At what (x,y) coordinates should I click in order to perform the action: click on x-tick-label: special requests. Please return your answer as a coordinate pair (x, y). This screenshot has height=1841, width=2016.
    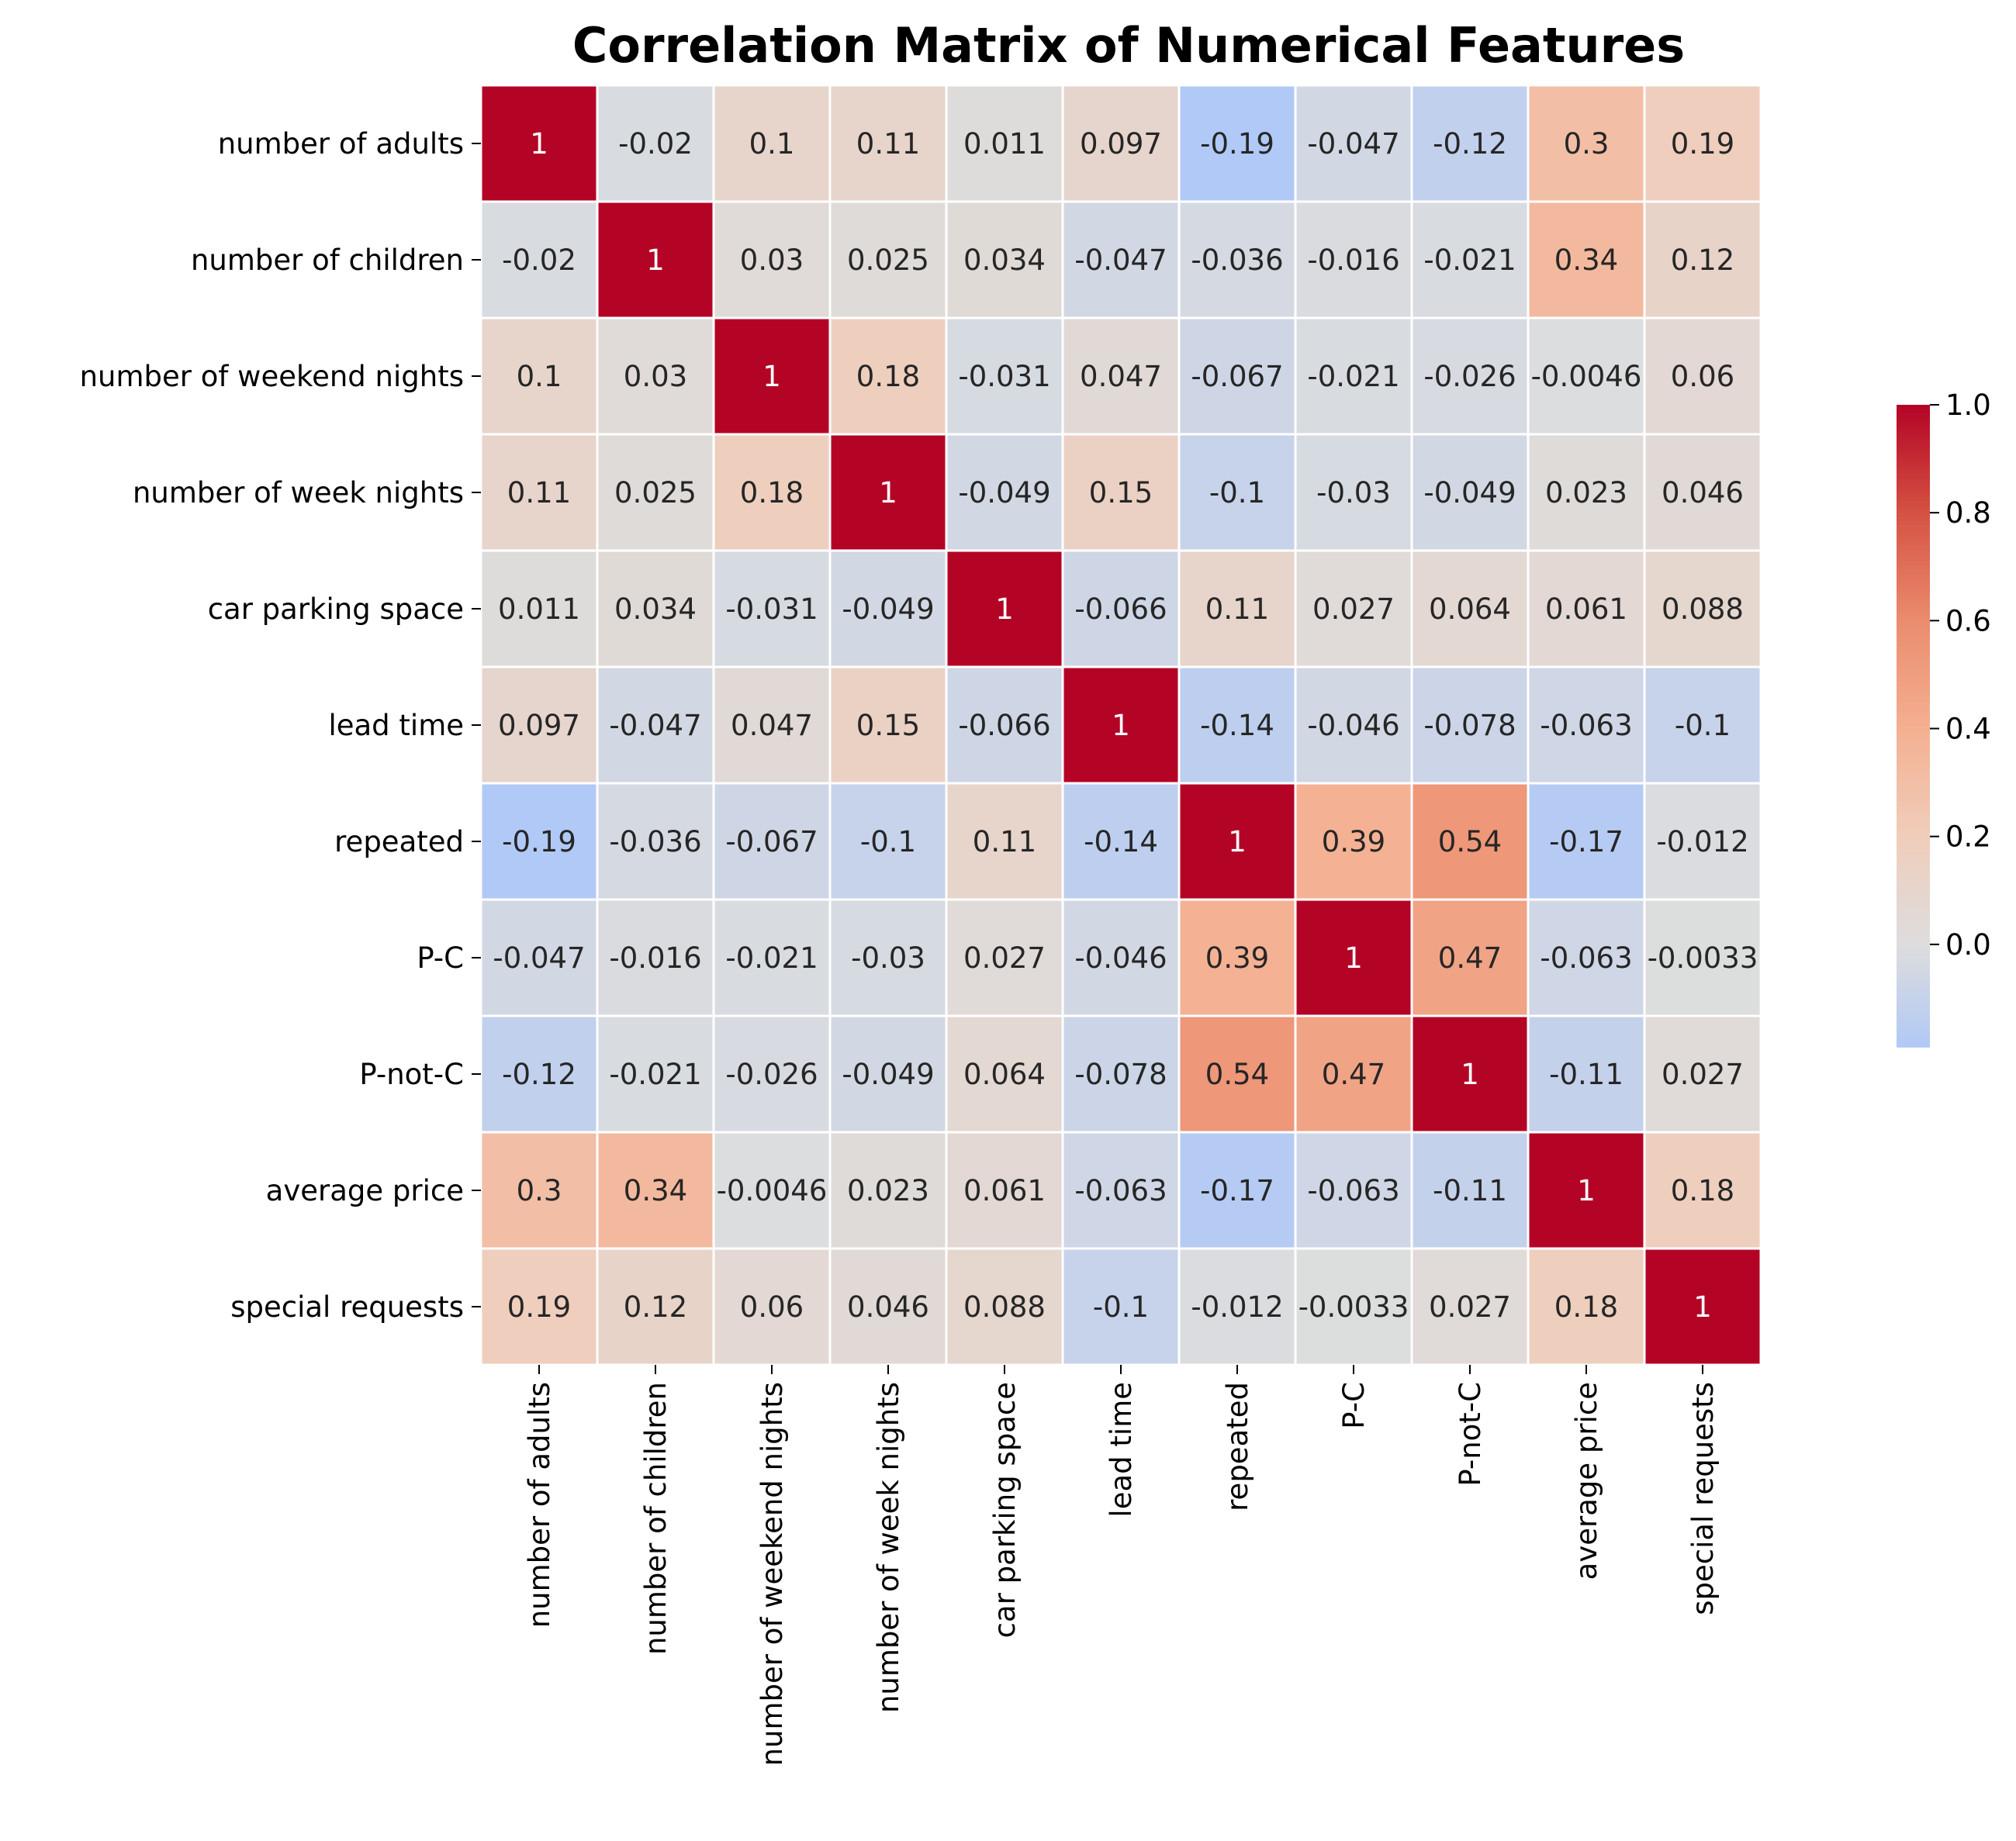
    Looking at the image, I should click on (1703, 1498).